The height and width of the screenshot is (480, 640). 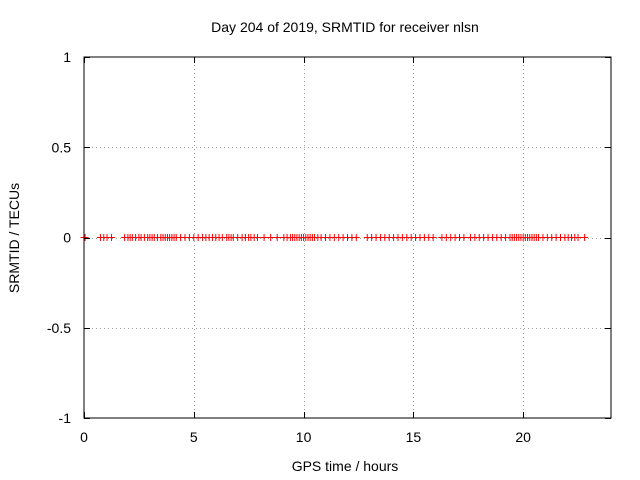 I want to click on x-tick-label: 0, so click(x=84, y=437).